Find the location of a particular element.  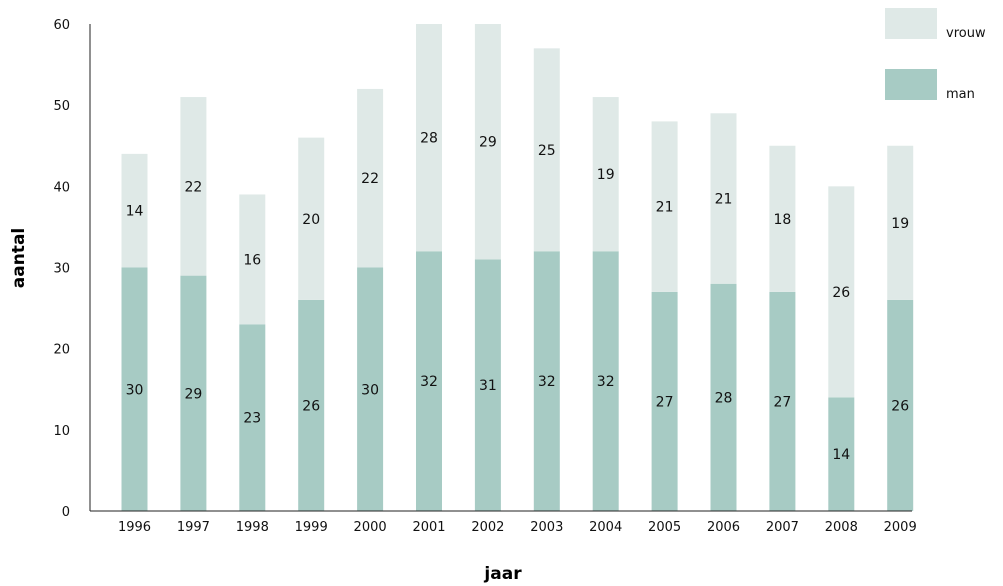

x-tick-label: 2004 is located at coordinates (605, 527).